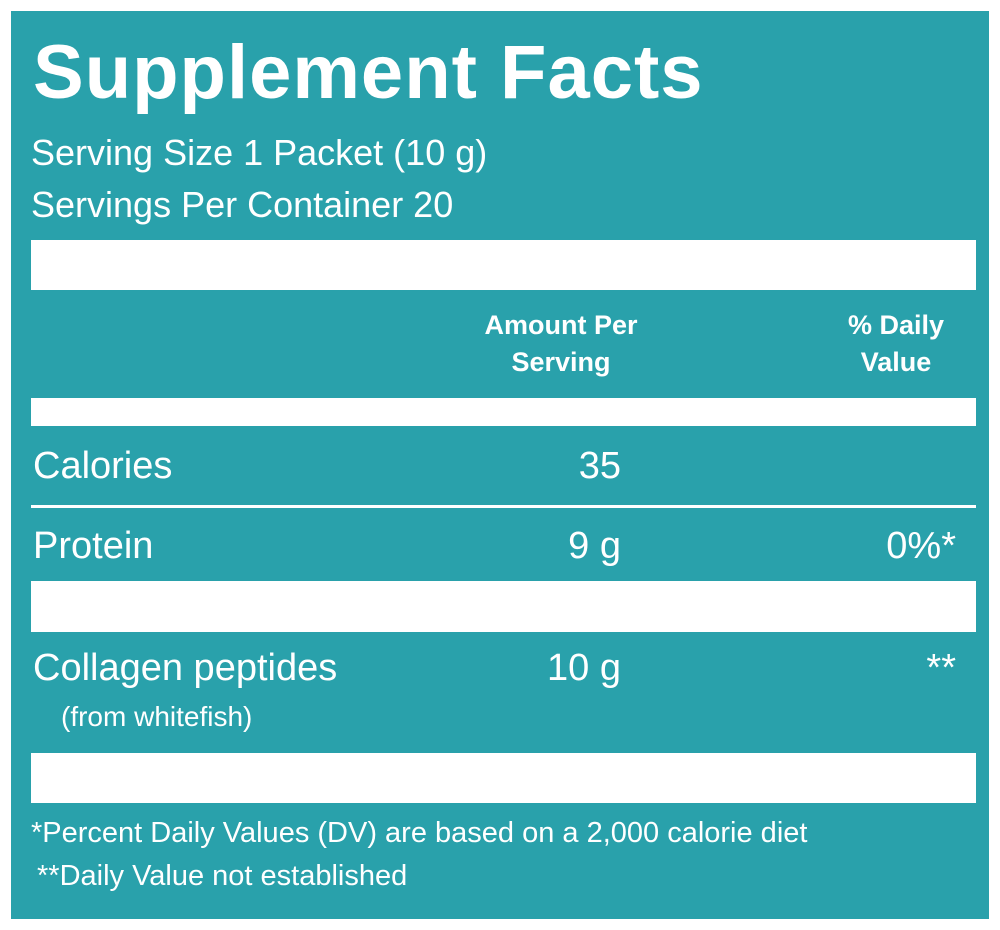  What do you see at coordinates (503, 778) in the screenshot?
I see `divider-bar-bottom` at bounding box center [503, 778].